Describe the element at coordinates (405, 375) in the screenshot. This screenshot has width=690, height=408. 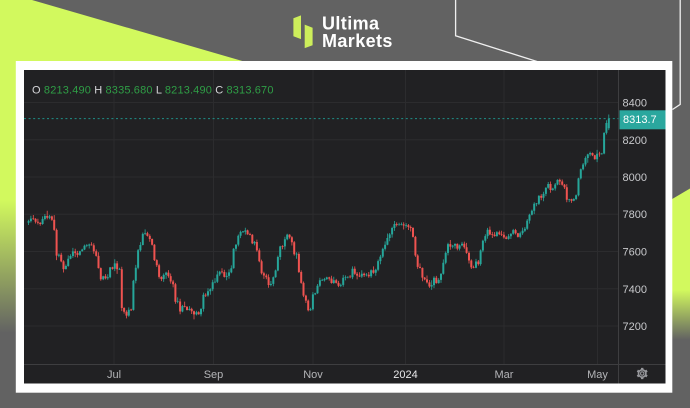
I see `svg-text: 2024` at that location.